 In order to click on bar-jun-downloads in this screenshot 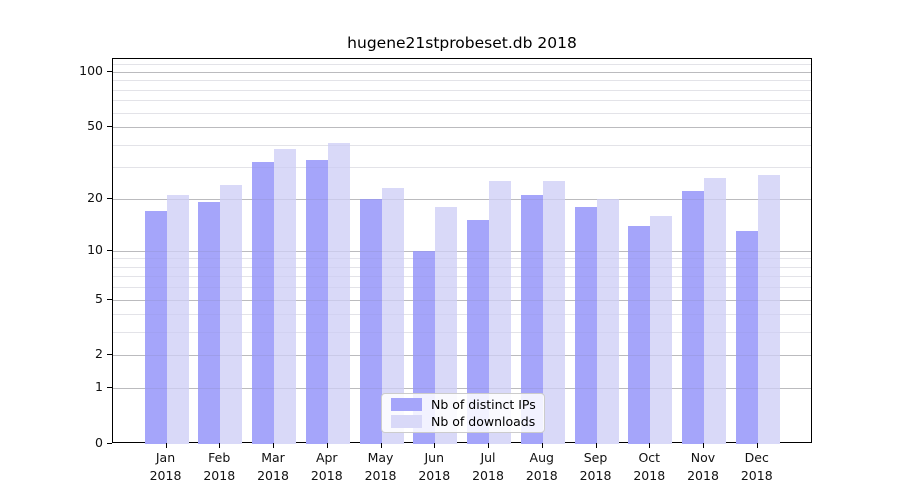, I will do `click(446, 325)`.